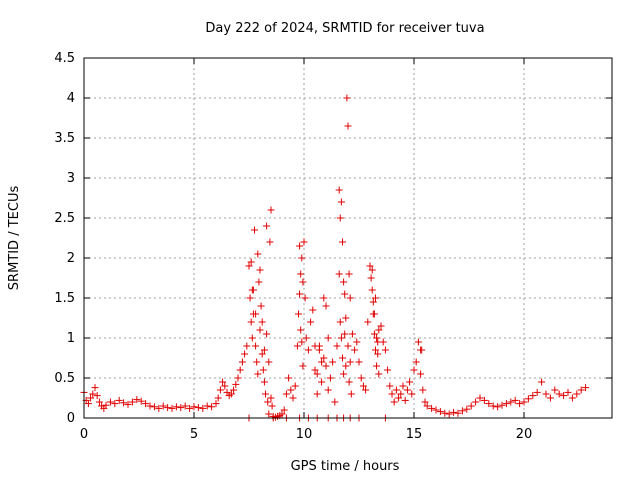 This screenshot has width=640, height=480. Describe the element at coordinates (14, 238) in the screenshot. I see `y-axis-label: SRMTID / TECUs` at that location.